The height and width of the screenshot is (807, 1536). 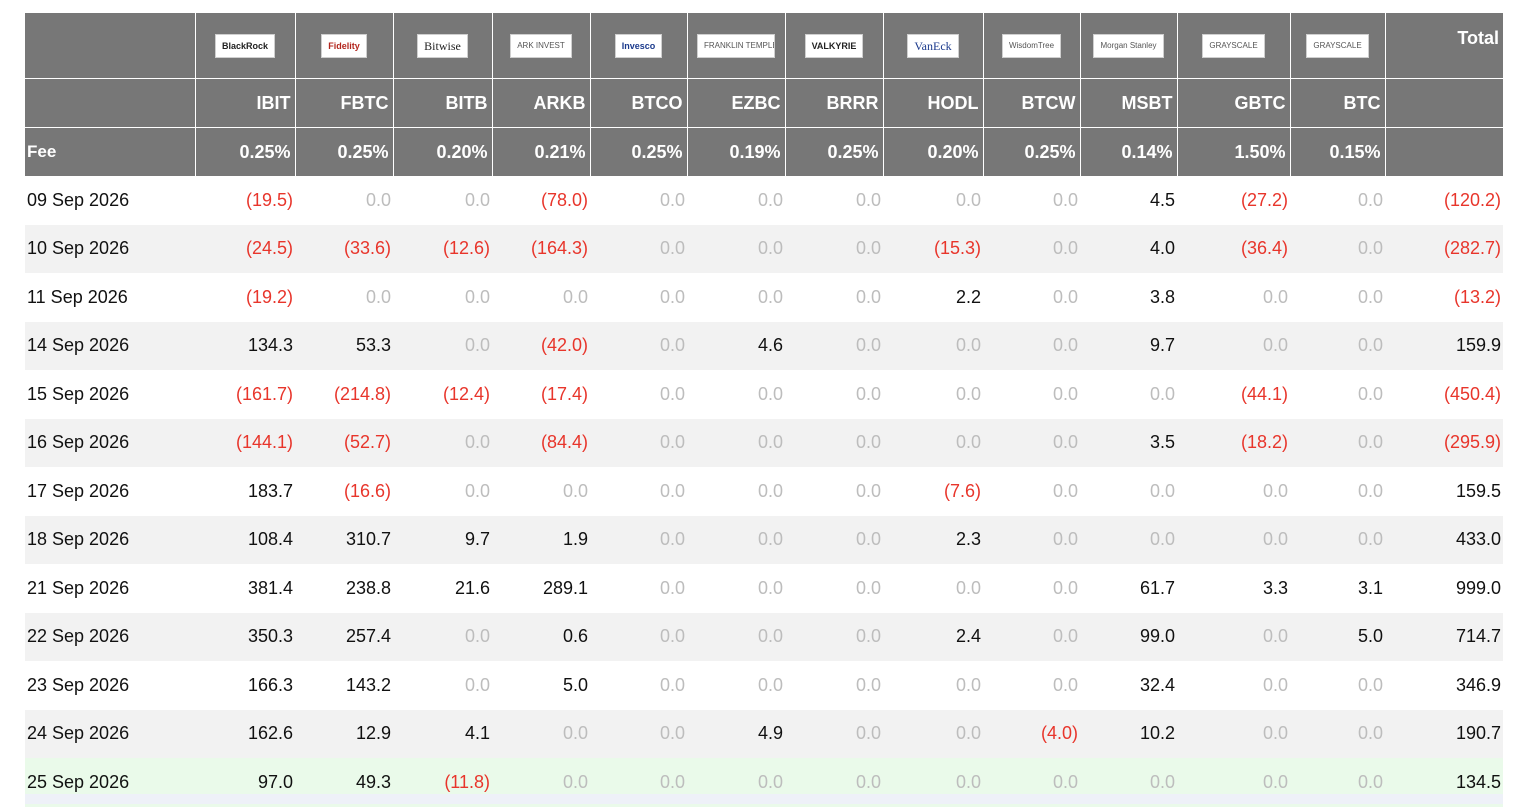 I want to click on issuer-logo-cell: Fidelity, so click(x=344, y=46).